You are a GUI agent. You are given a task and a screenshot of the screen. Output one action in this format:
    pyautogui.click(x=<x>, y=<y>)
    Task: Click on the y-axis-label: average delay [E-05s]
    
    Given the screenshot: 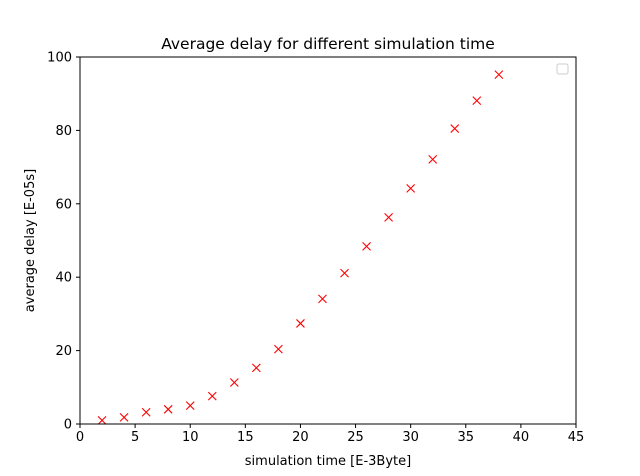 What is the action you would take?
    pyautogui.click(x=30, y=240)
    